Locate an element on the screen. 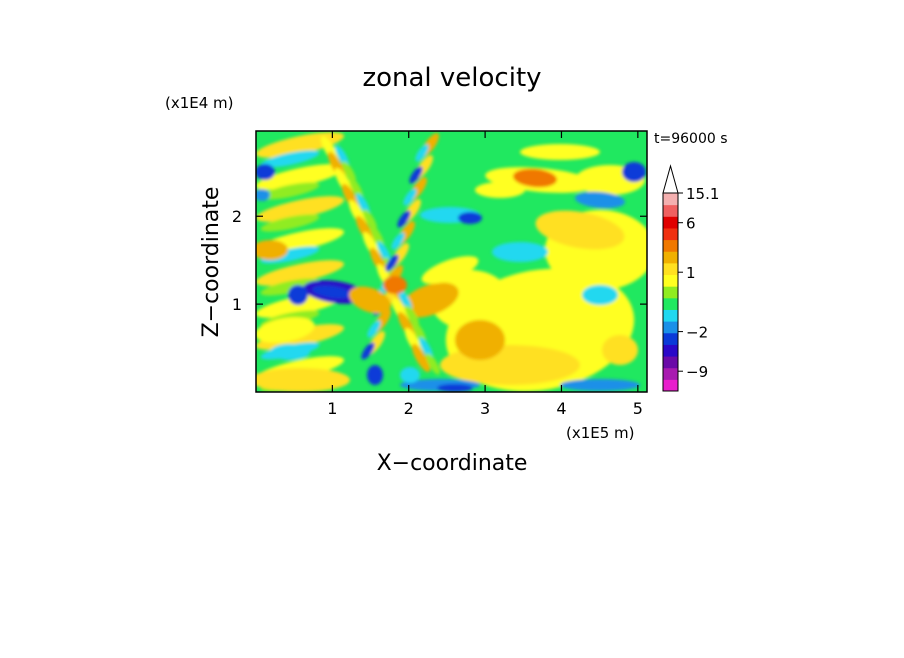 This screenshot has width=904, height=658. x-scale-label: (x1E5 m) is located at coordinates (600, 433).